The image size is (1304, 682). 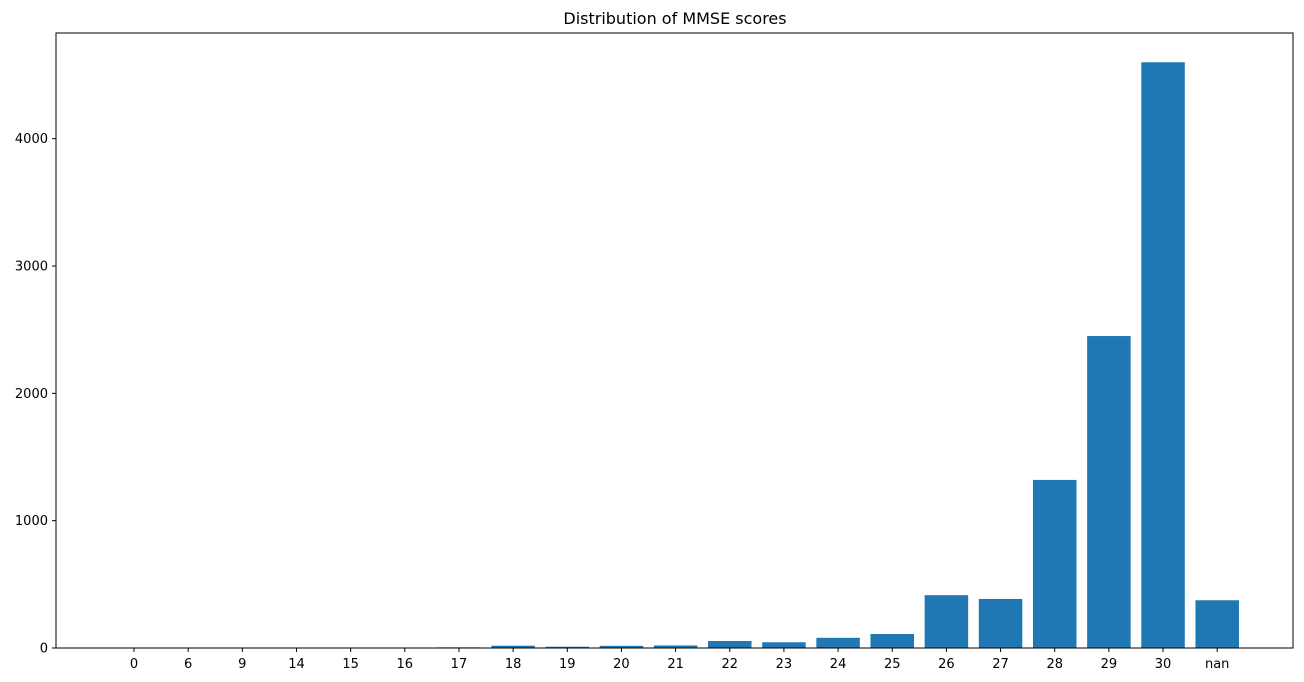 I want to click on x-tick-label: 28, so click(x=1054, y=664).